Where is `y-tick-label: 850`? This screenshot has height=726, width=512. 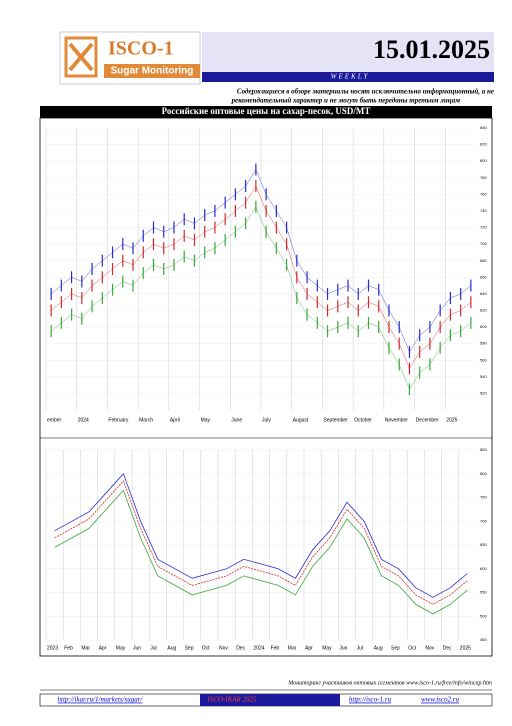 y-tick-label: 850 is located at coordinates (483, 449).